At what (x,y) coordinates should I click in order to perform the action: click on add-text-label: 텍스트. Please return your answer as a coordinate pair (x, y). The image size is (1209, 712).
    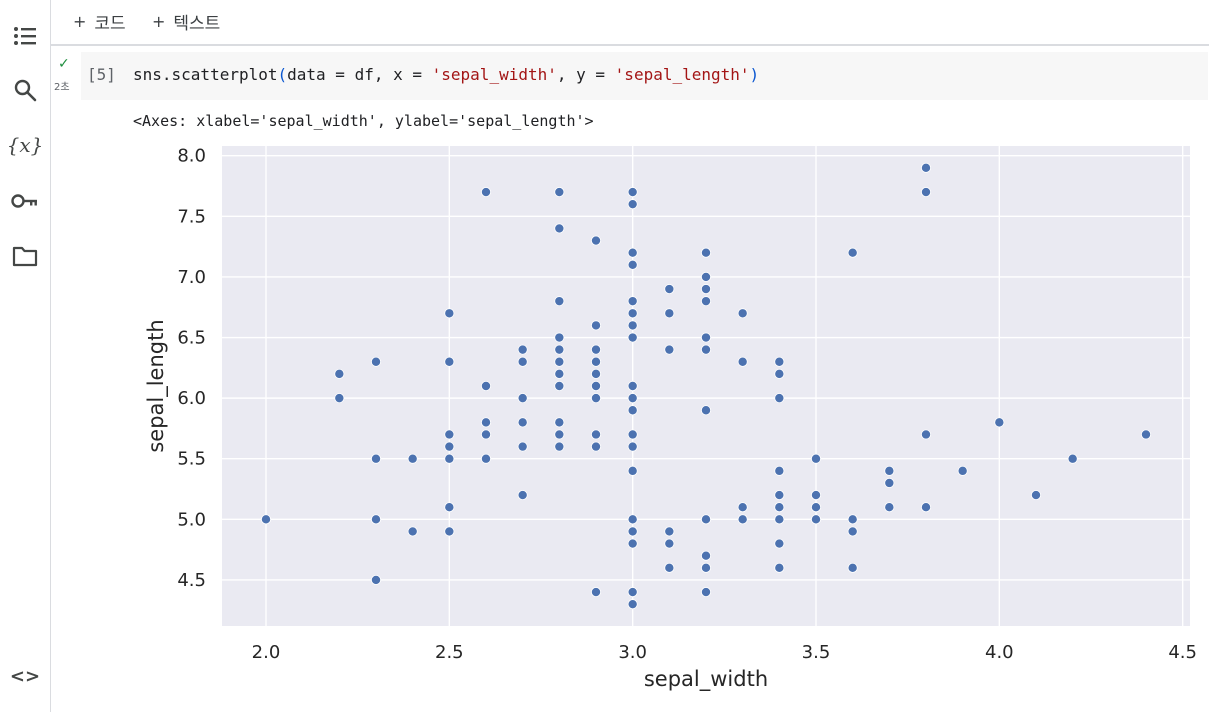
    Looking at the image, I should click on (197, 23).